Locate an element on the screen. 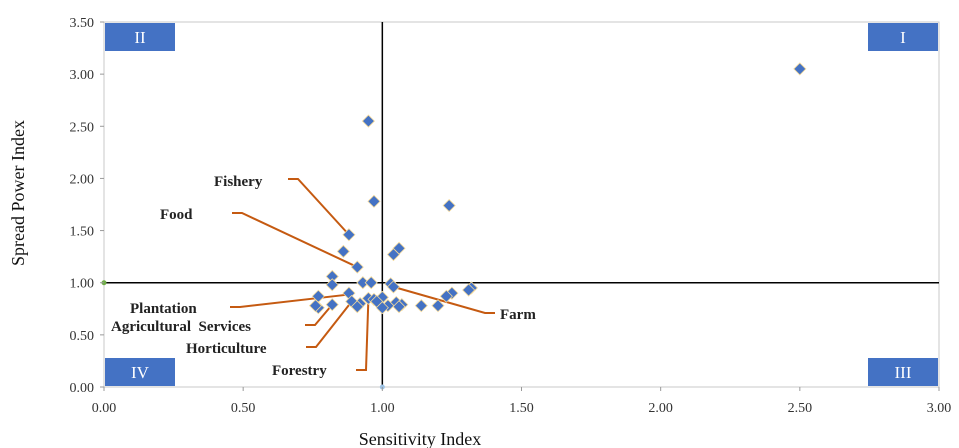 The height and width of the screenshot is (448, 959). x-axis-title: Sensitivity Index is located at coordinates (420, 438).